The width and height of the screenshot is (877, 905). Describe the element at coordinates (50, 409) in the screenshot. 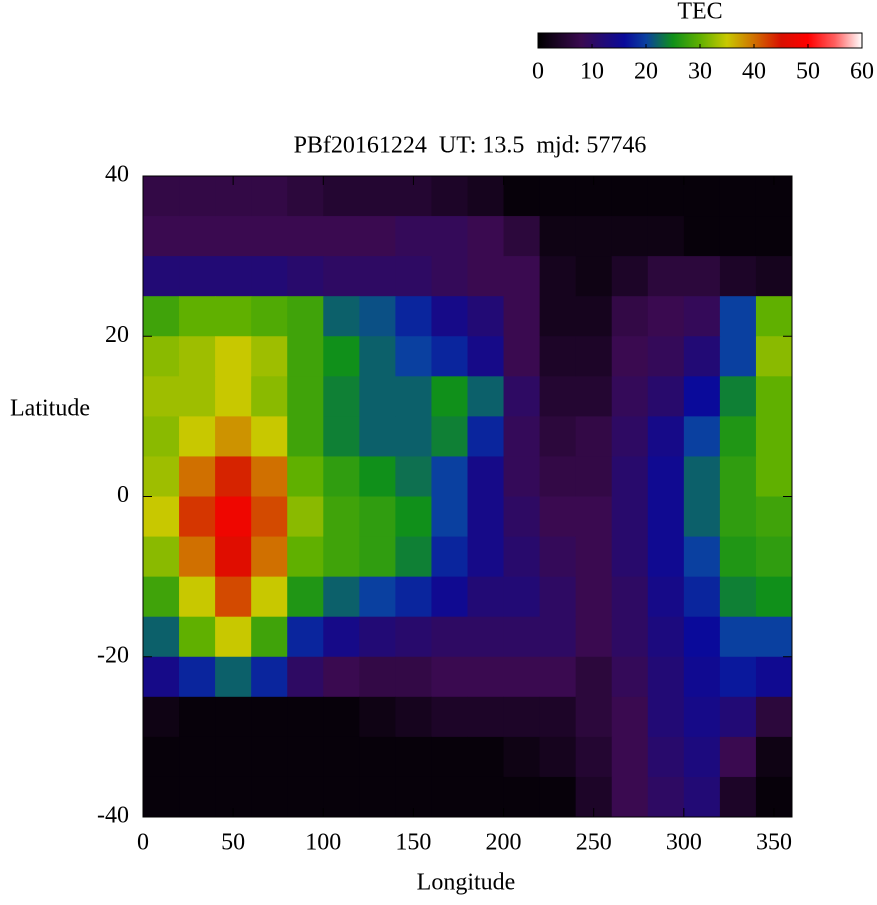

I see `y-axis-label: Latitude` at that location.